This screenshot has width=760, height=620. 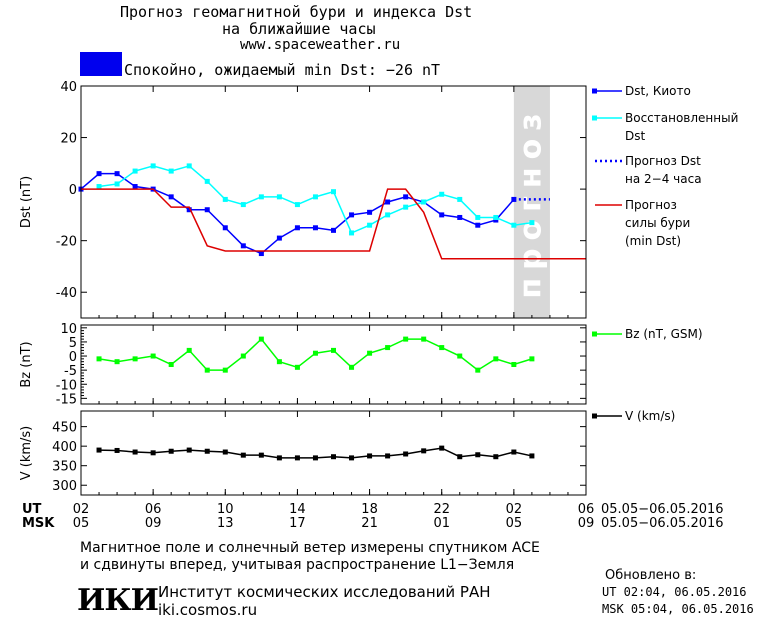 I want to click on legend-label: Bz (nT, GSM), so click(x=664, y=334).